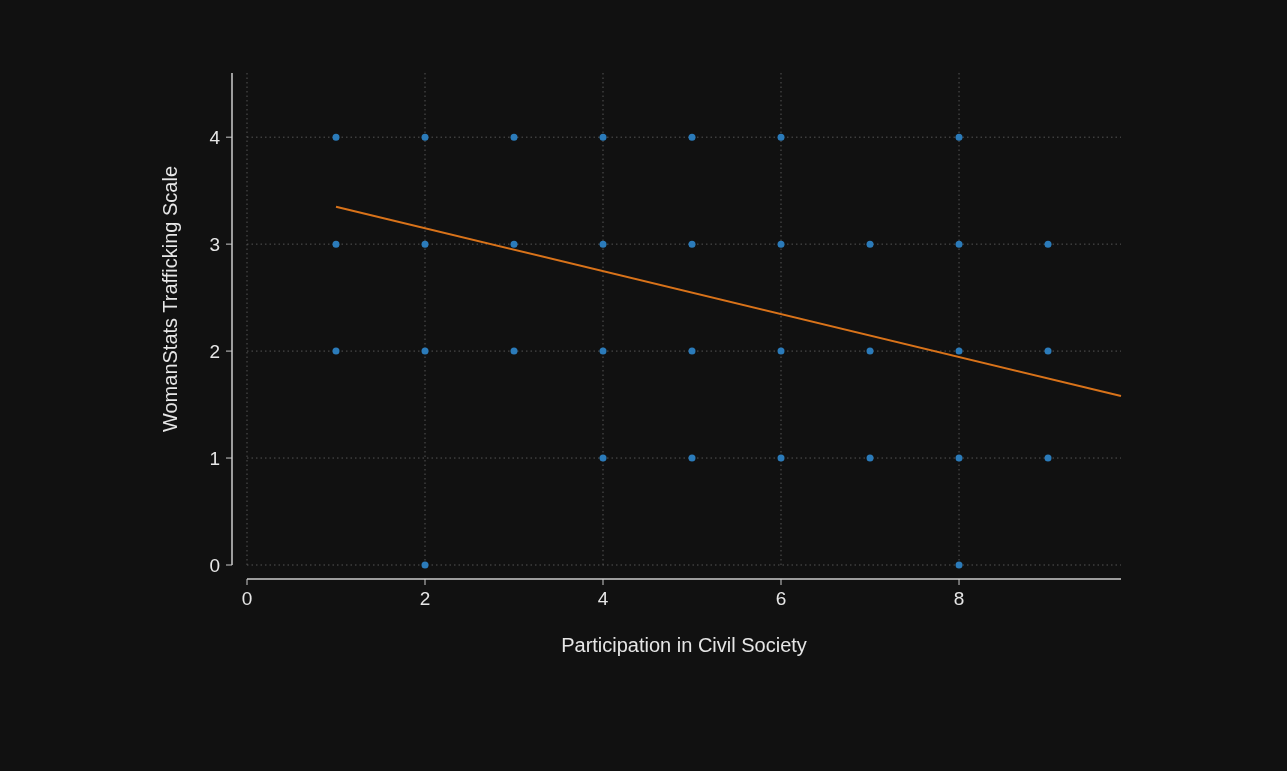 This screenshot has height=771, width=1287. Describe the element at coordinates (215, 137) in the screenshot. I see `y-tick-label: 4` at that location.